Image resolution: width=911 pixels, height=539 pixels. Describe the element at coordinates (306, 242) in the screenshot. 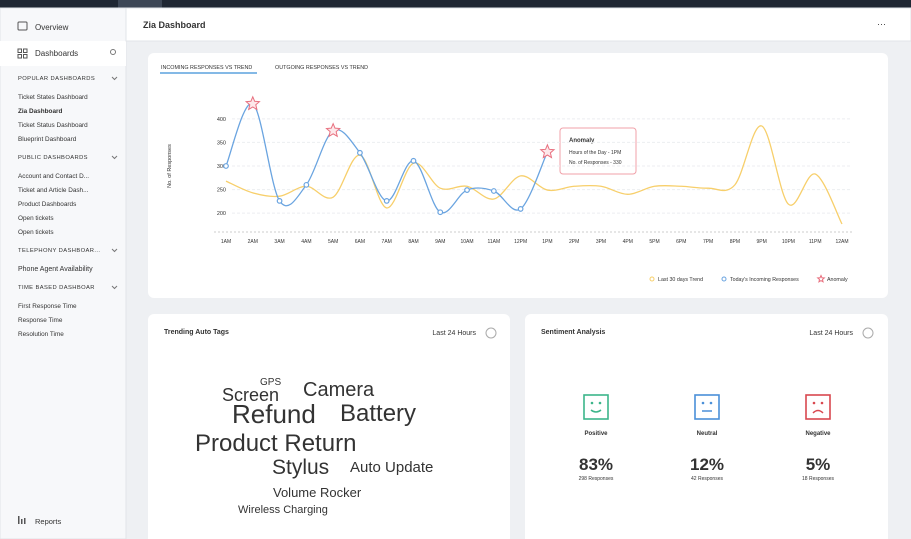

I see `x-tick-label: 4AM` at that location.